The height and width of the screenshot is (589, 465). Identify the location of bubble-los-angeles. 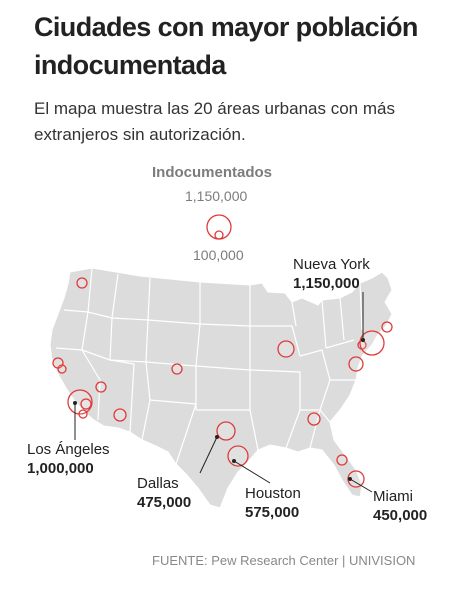
(80, 402).